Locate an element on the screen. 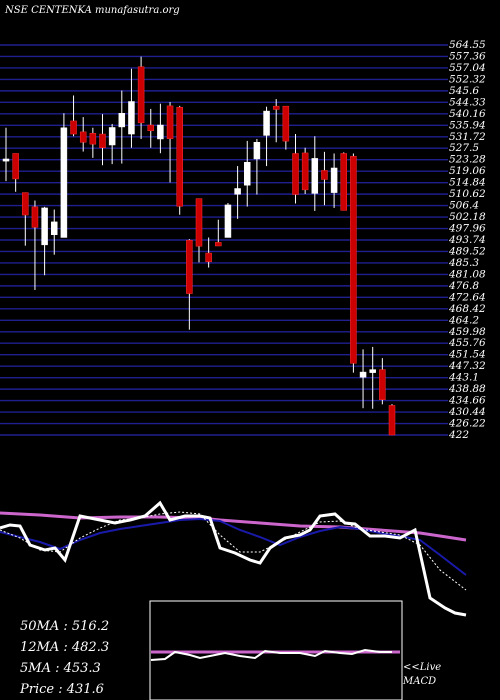 Image resolution: width=500 pixels, height=700 pixels. y-tick-label: 527.5 is located at coordinates (464, 148).